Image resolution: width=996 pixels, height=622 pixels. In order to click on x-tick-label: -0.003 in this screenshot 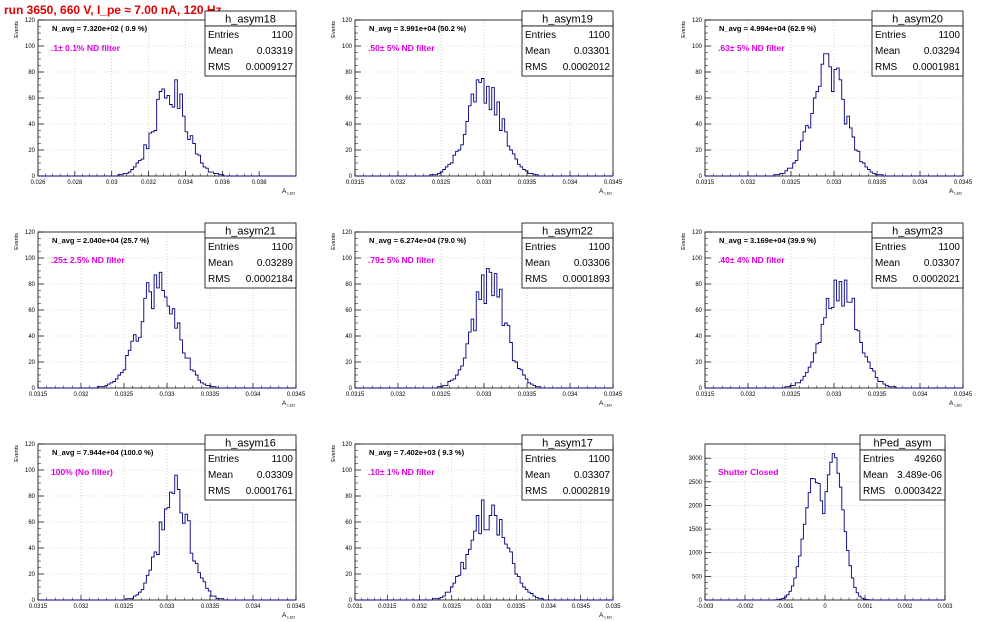, I will do `click(705, 607)`.